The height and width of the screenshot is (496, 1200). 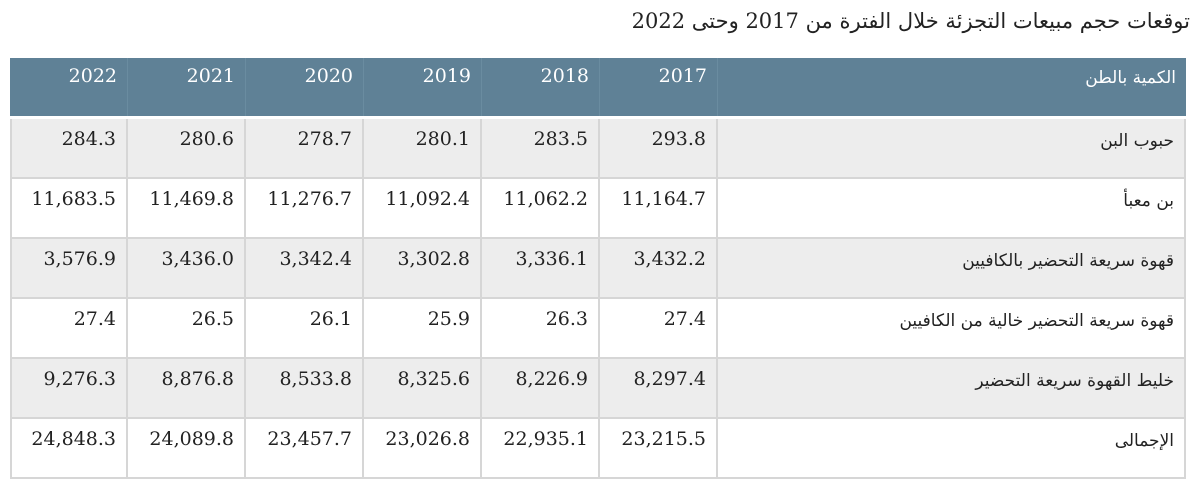 What do you see at coordinates (659, 269) in the screenshot?
I see `value-cell: 3,432.2` at bounding box center [659, 269].